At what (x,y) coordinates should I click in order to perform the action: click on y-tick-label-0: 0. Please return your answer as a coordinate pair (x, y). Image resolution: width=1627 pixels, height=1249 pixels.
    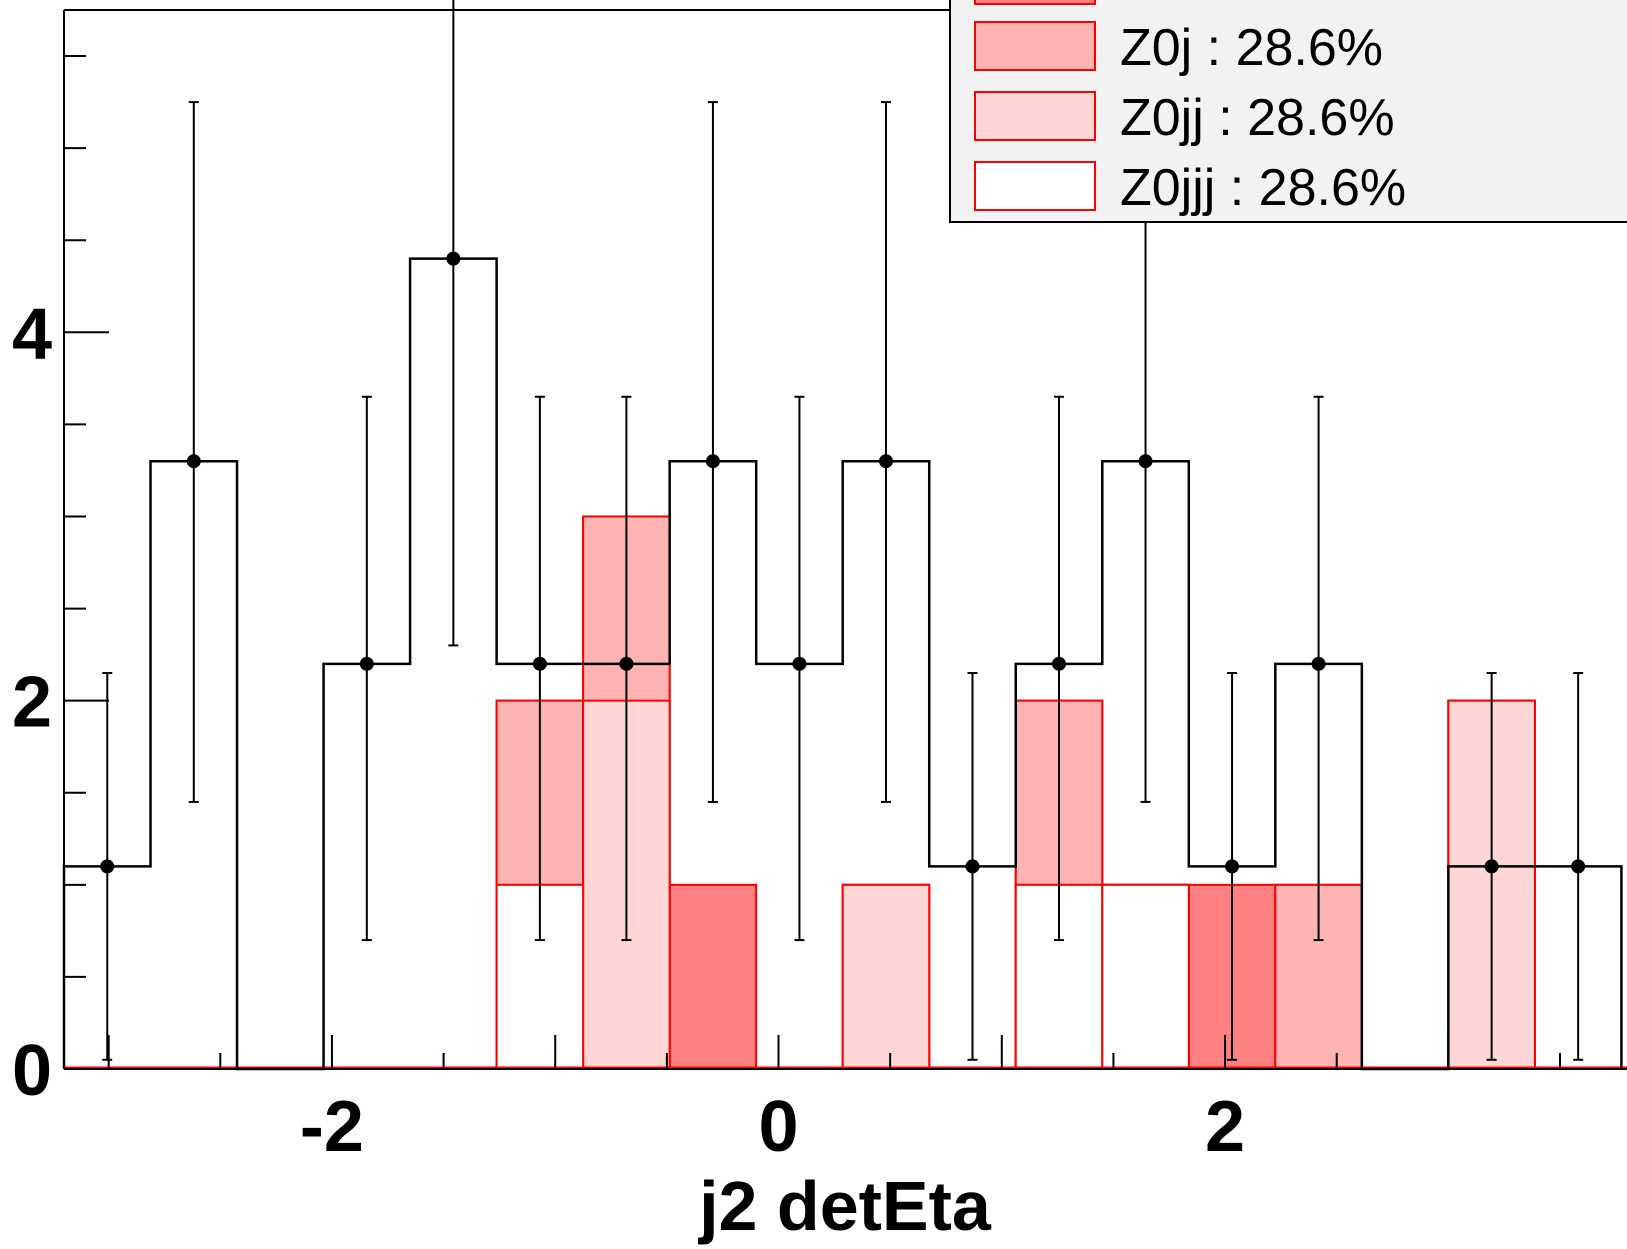
    Looking at the image, I should click on (32, 1071).